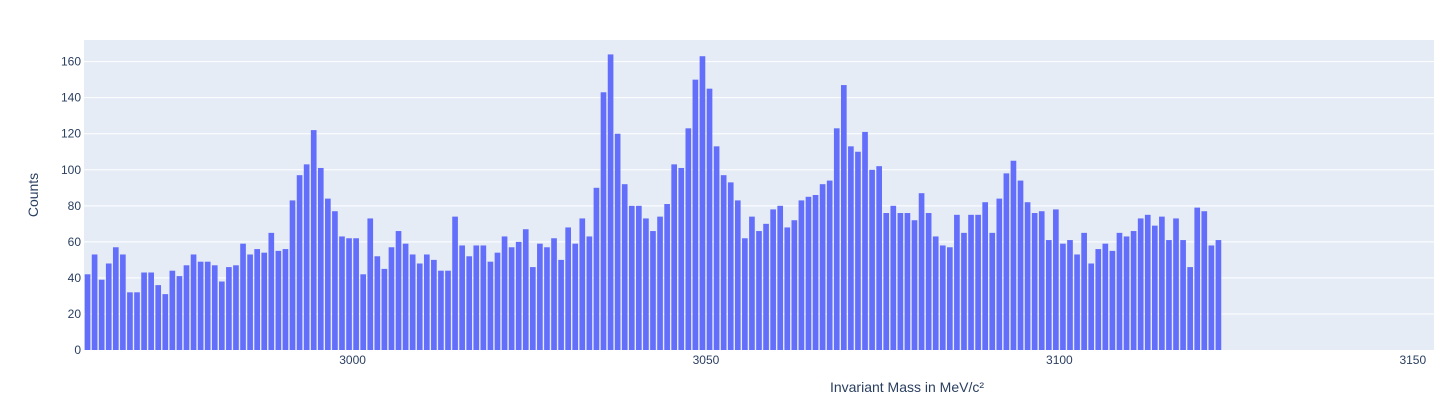  What do you see at coordinates (75, 278) in the screenshot?
I see `y-tick-label: 40` at bounding box center [75, 278].